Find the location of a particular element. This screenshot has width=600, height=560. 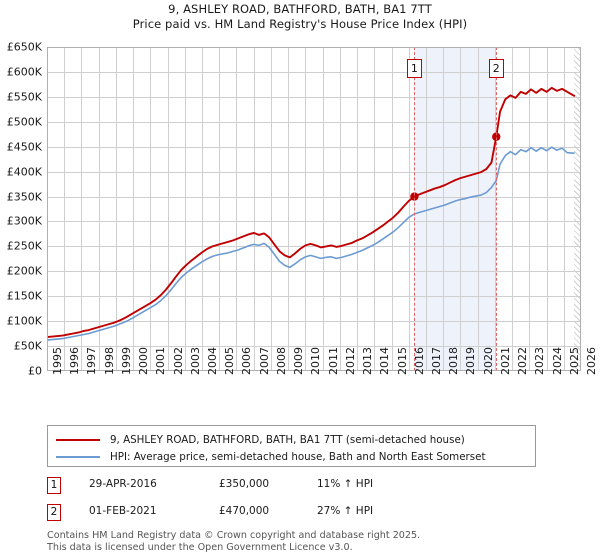

y-axis-tick-label: £250K is located at coordinates (24, 246).